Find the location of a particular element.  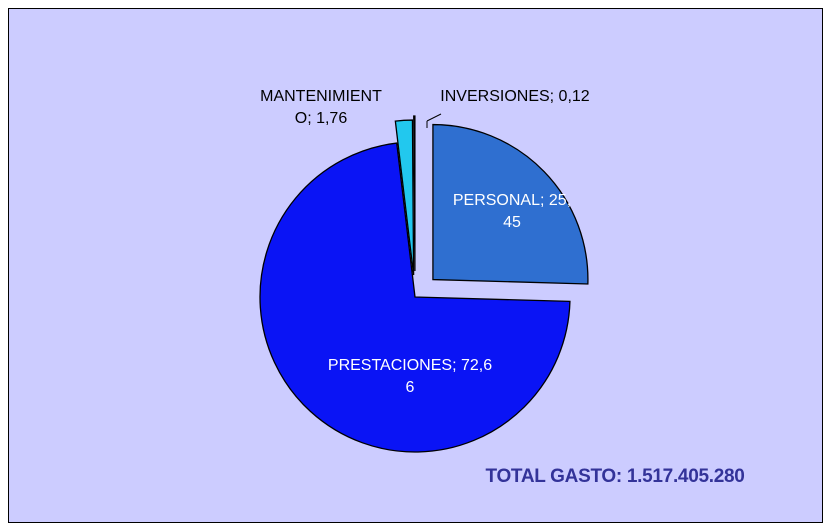

leader-line is located at coordinates (434, 117).